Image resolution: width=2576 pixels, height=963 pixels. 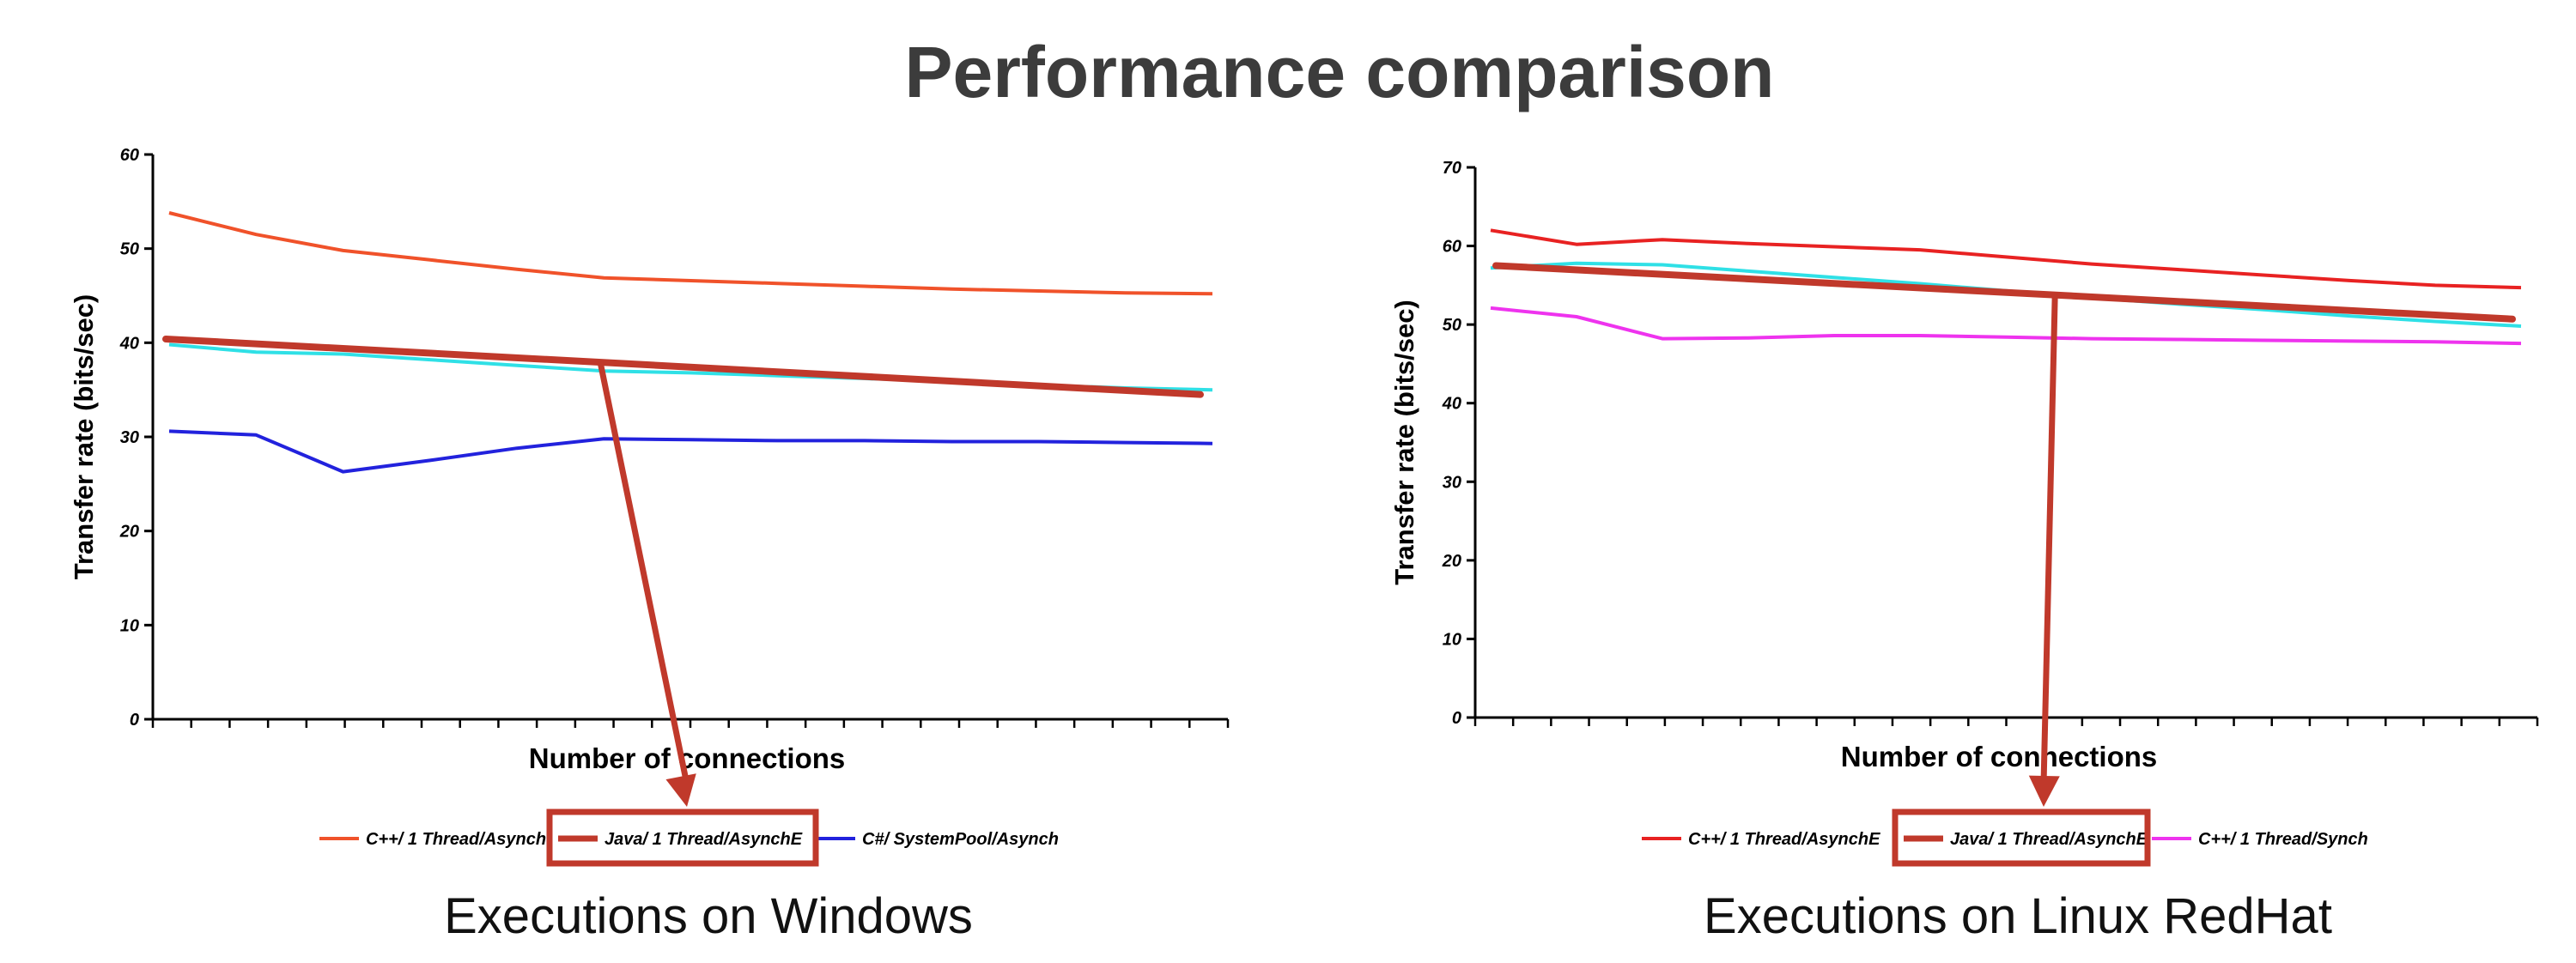 I want to click on slide-title: Performance comparison, so click(x=1339, y=72).